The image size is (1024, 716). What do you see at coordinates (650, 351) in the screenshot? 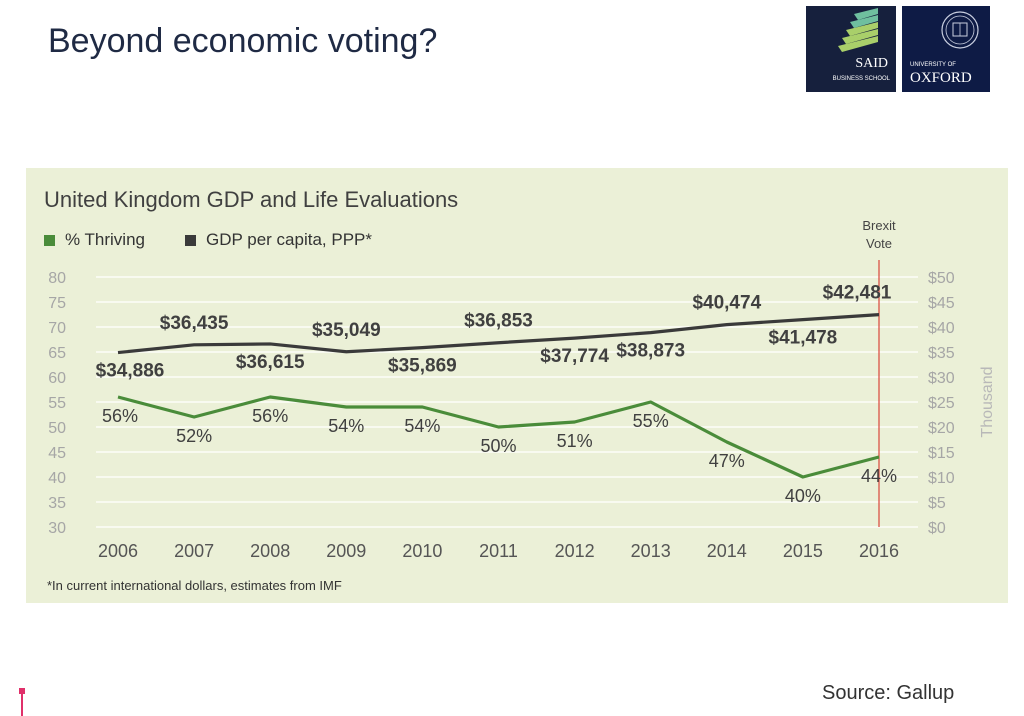
I see `gdp-data-label: $38,873` at bounding box center [650, 351].